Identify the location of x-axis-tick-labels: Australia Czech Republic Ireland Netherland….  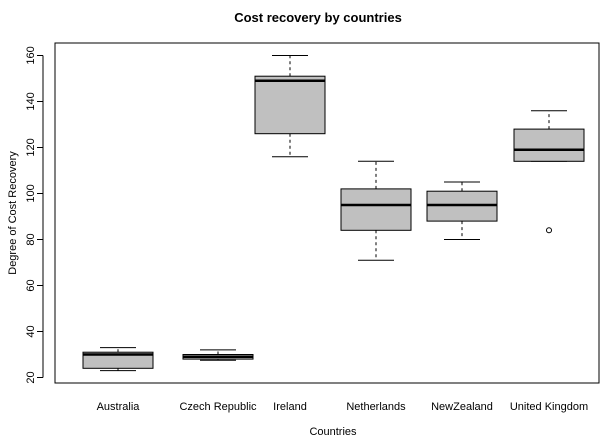
(343, 407).